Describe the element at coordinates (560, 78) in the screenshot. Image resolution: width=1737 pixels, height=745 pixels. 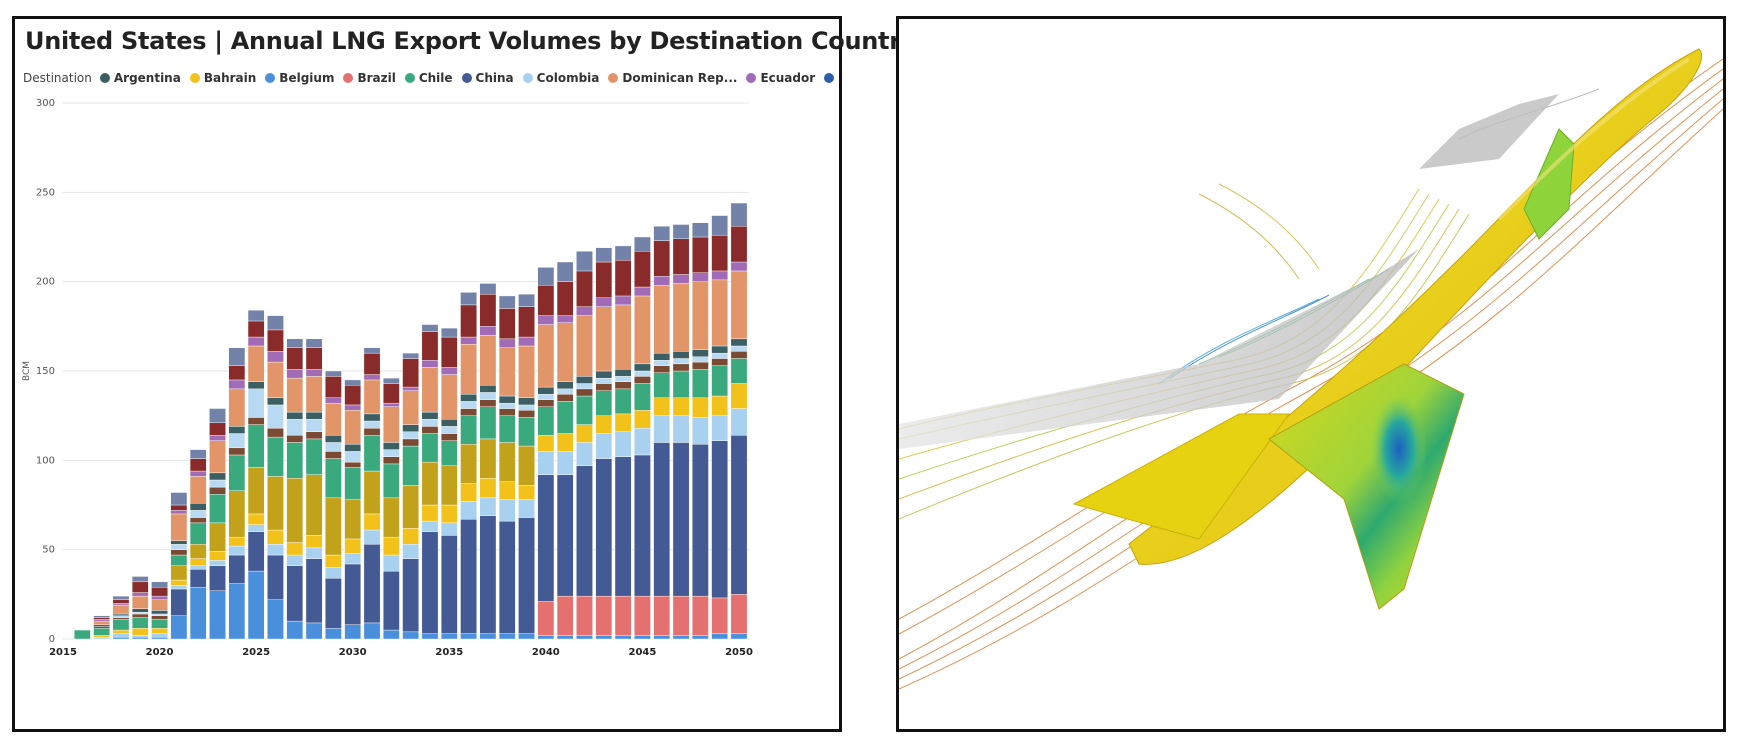
I see `legend-item: Colombia` at that location.